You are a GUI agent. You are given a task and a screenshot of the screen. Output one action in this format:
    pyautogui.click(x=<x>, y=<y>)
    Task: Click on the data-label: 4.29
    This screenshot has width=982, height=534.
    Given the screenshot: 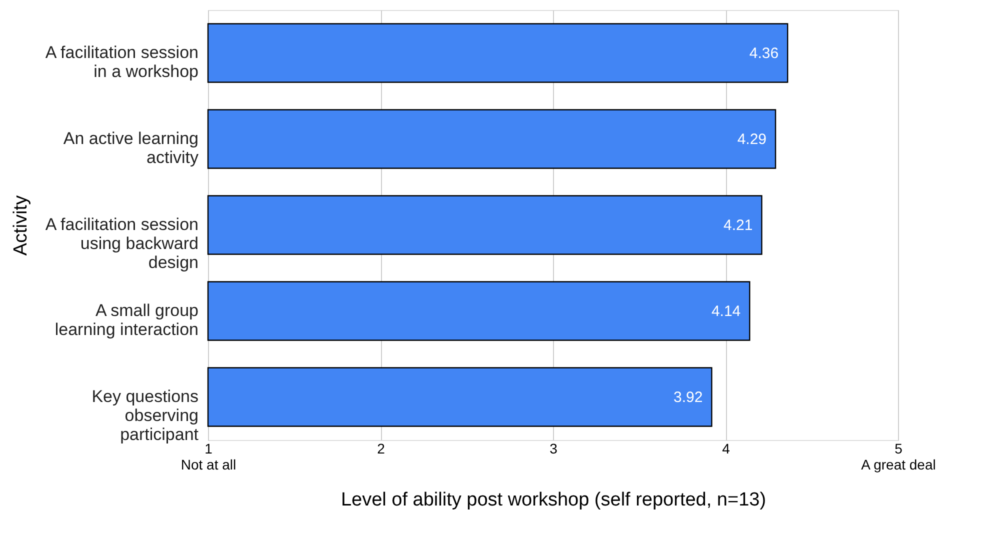 What is the action you would take?
    pyautogui.click(x=752, y=139)
    